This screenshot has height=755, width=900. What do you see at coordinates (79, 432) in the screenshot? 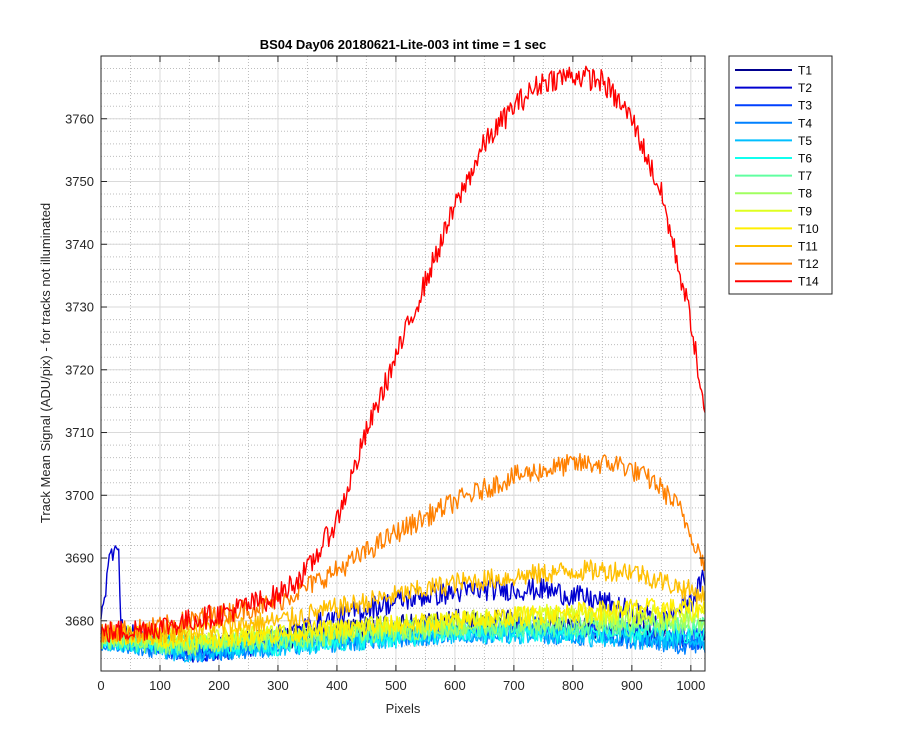
I see `y-tick-label: 3710` at bounding box center [79, 432].